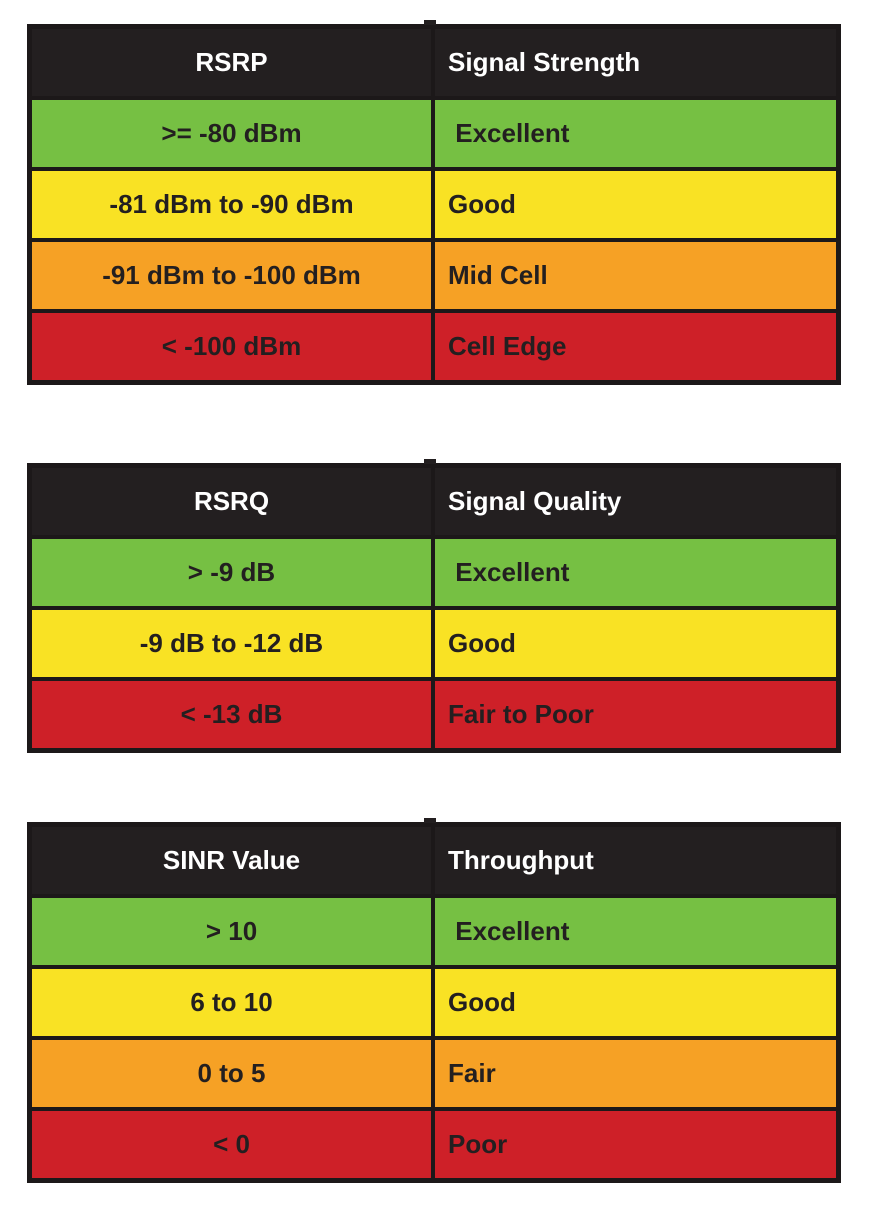 Image resolution: width=870 pixels, height=1208 pixels. What do you see at coordinates (231, 860) in the screenshot?
I see `column-header-sinr-value: SINR Value` at bounding box center [231, 860].